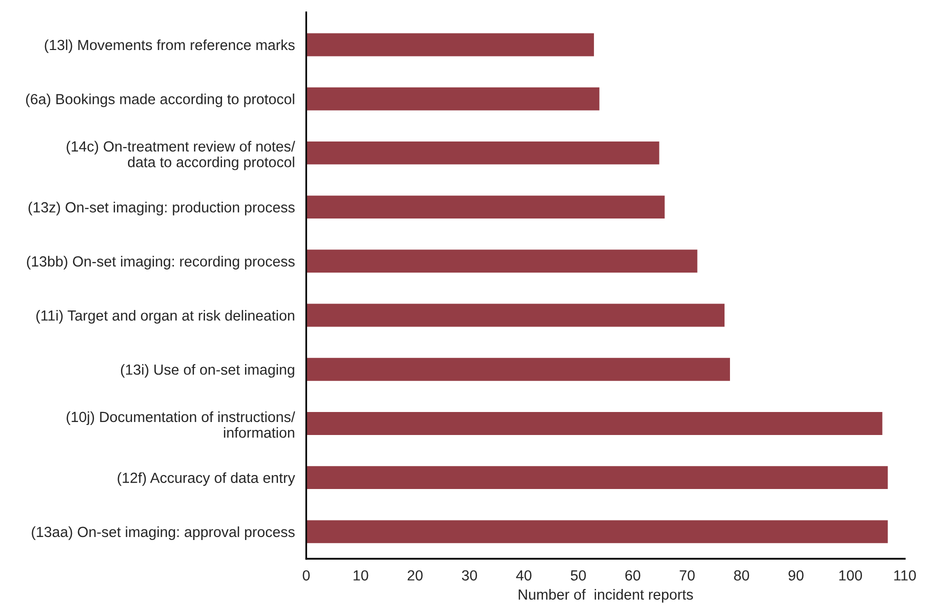 The width and height of the screenshot is (928, 614). Describe the element at coordinates (163, 533) in the screenshot. I see `y-tick-label: (13aa) On-set imaging: approval process` at that location.